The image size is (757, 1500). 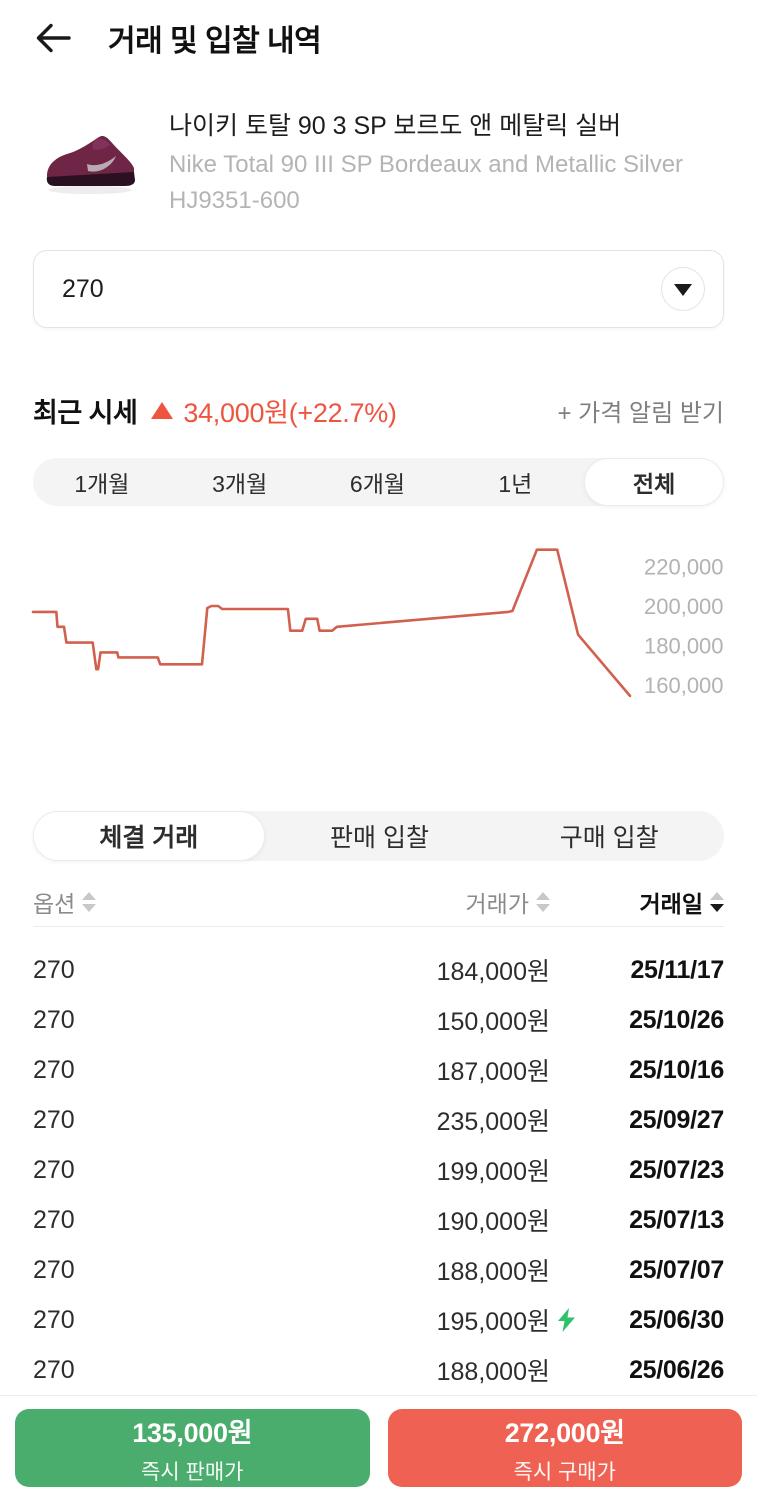 I want to click on row-date: 25/06/26, so click(x=676, y=1369).